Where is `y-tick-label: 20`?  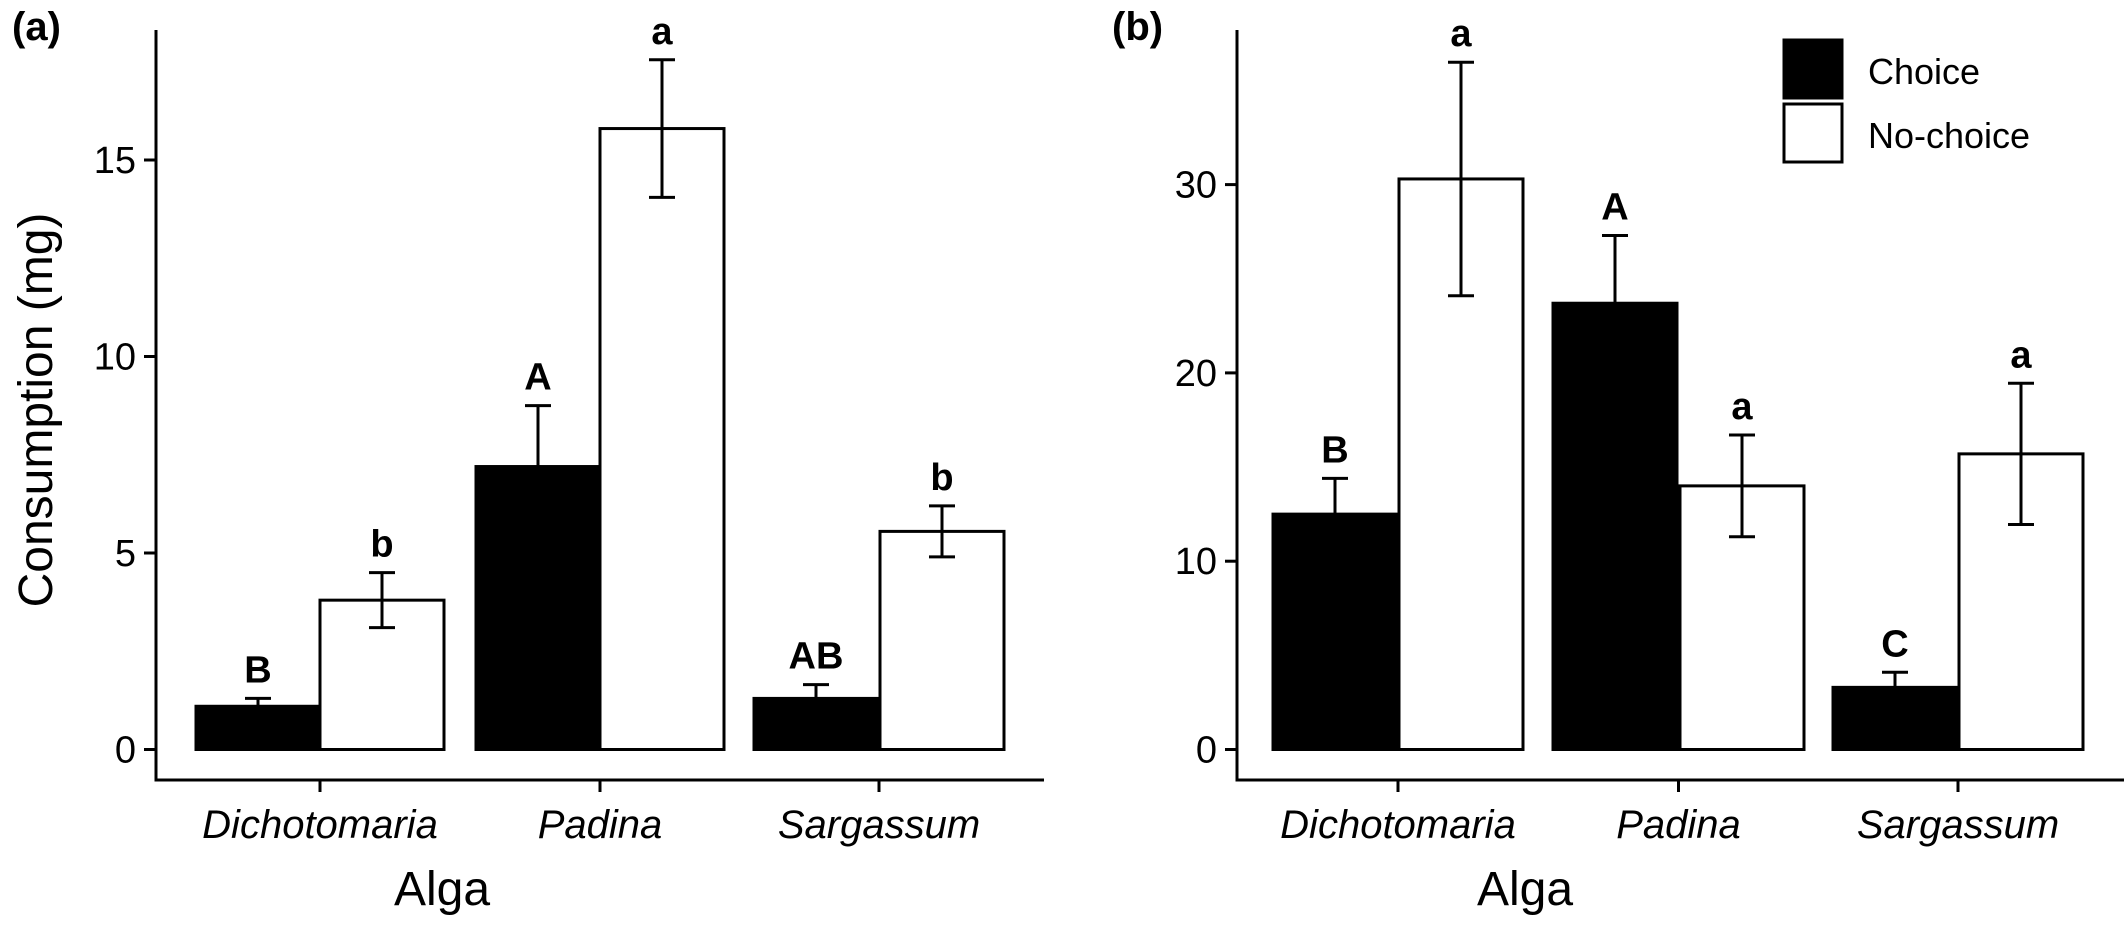
y-tick-label: 20 is located at coordinates (1196, 374).